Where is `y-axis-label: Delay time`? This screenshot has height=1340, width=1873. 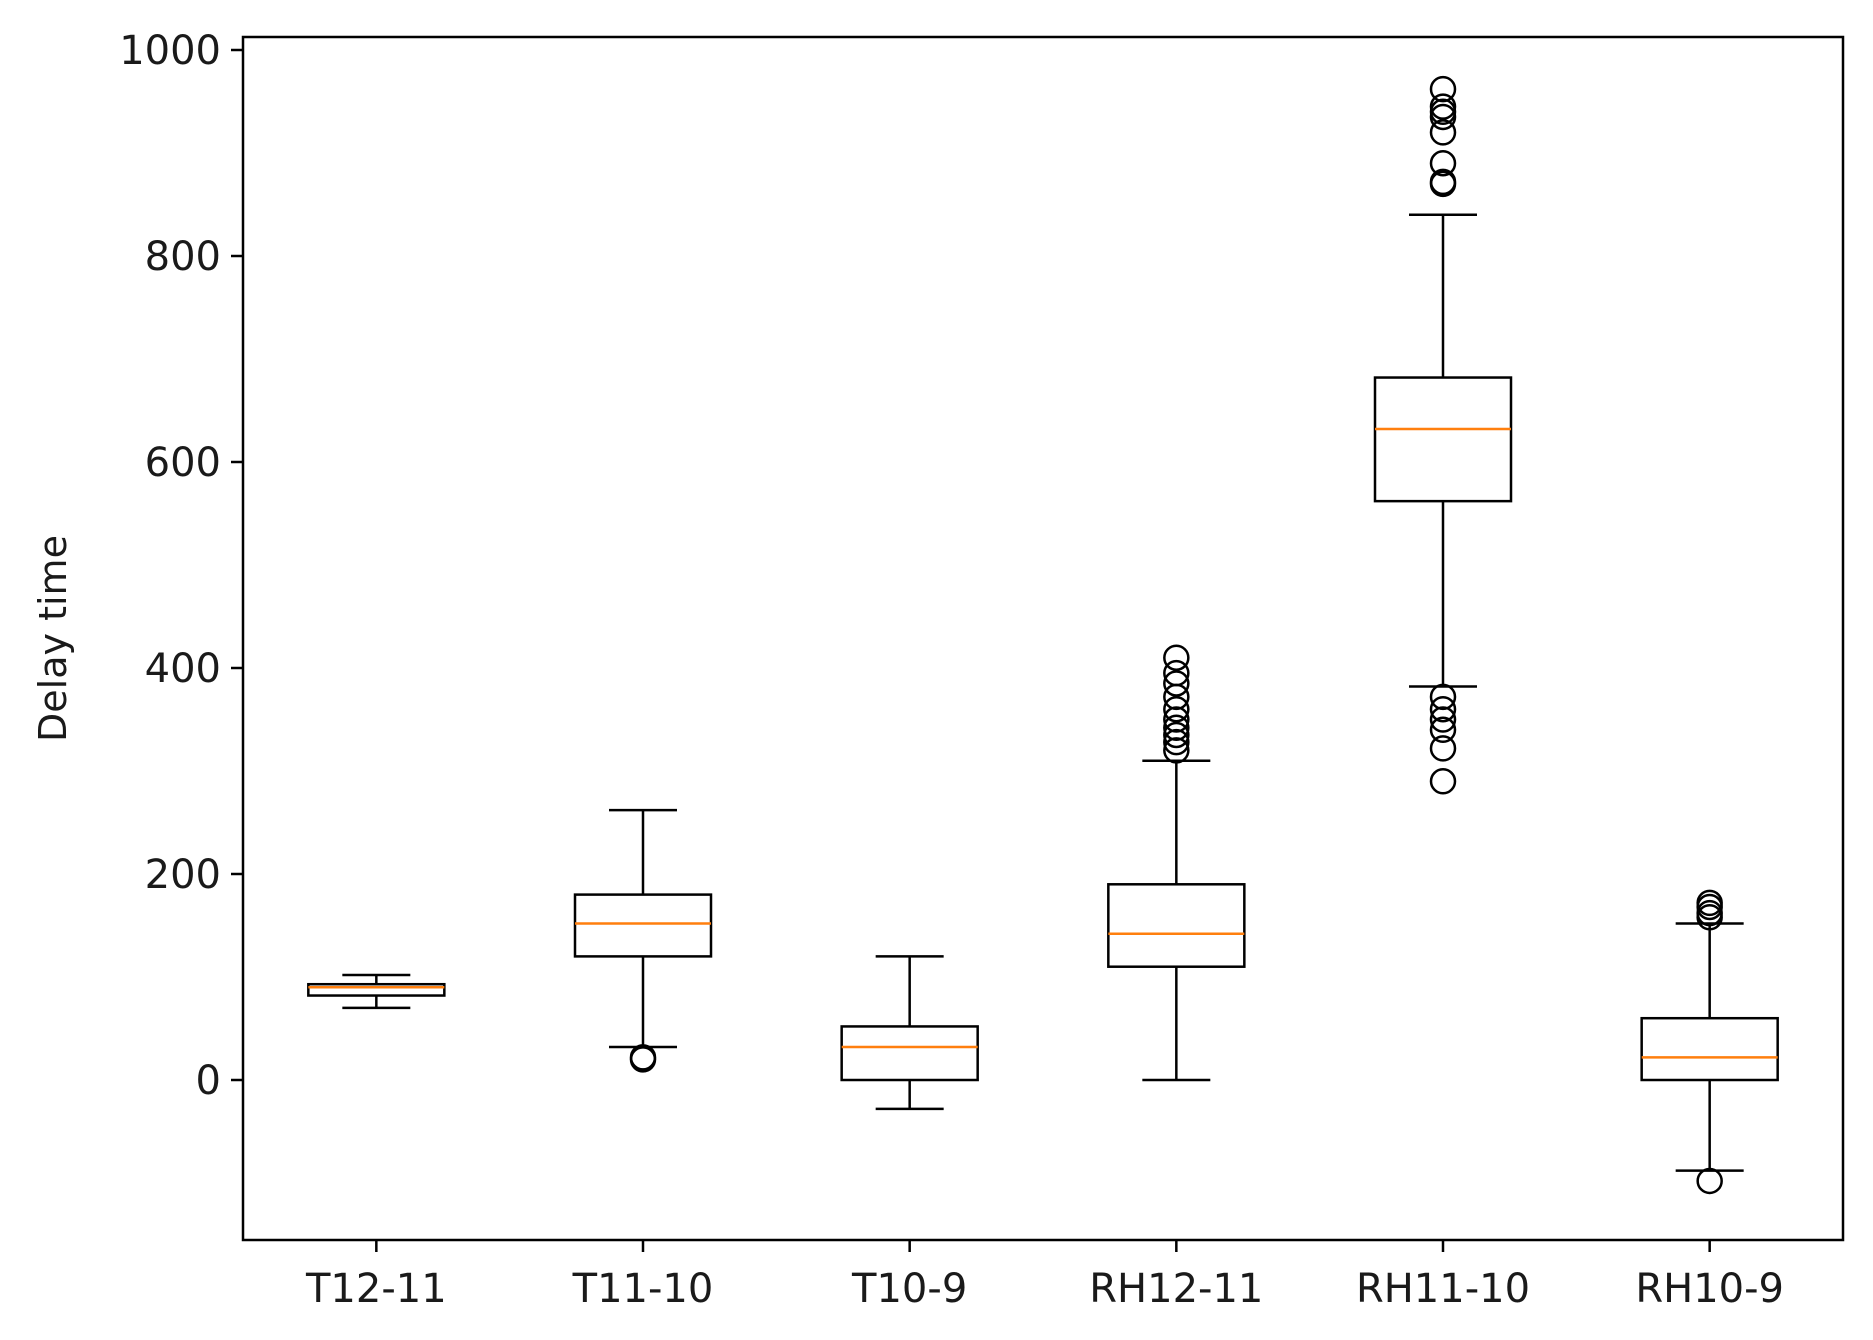 y-axis-label: Delay time is located at coordinates (53, 638).